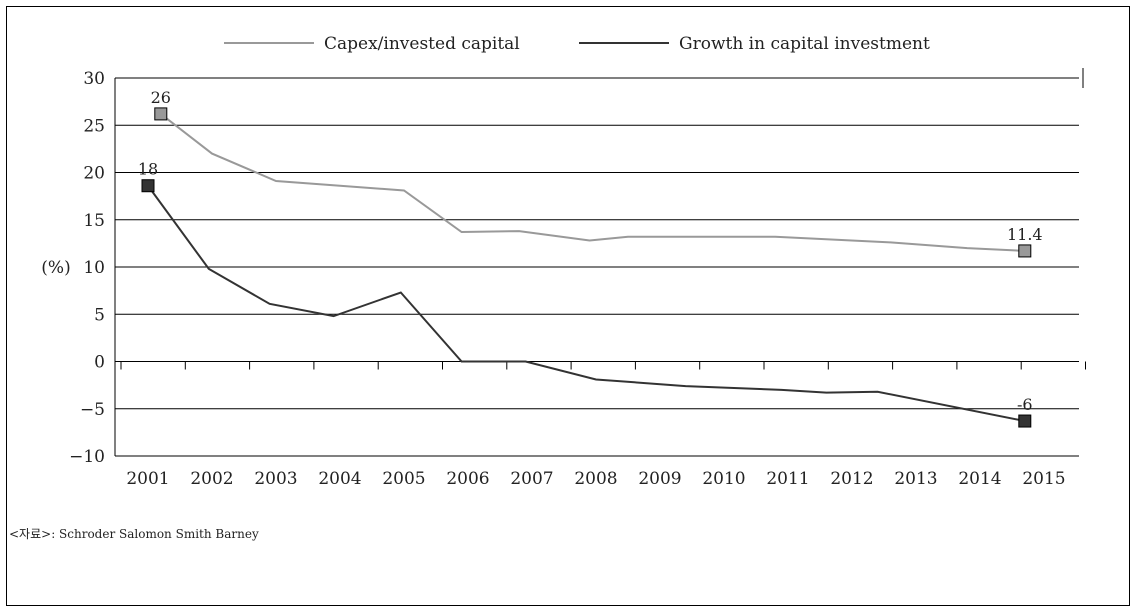 The image size is (1135, 606). I want to click on x-tick-label: 2012, so click(851, 479).